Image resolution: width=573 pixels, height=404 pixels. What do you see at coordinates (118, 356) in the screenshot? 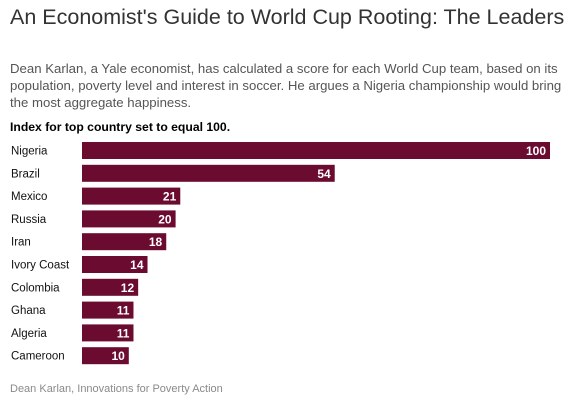
I see `value-label: 10` at bounding box center [118, 356].